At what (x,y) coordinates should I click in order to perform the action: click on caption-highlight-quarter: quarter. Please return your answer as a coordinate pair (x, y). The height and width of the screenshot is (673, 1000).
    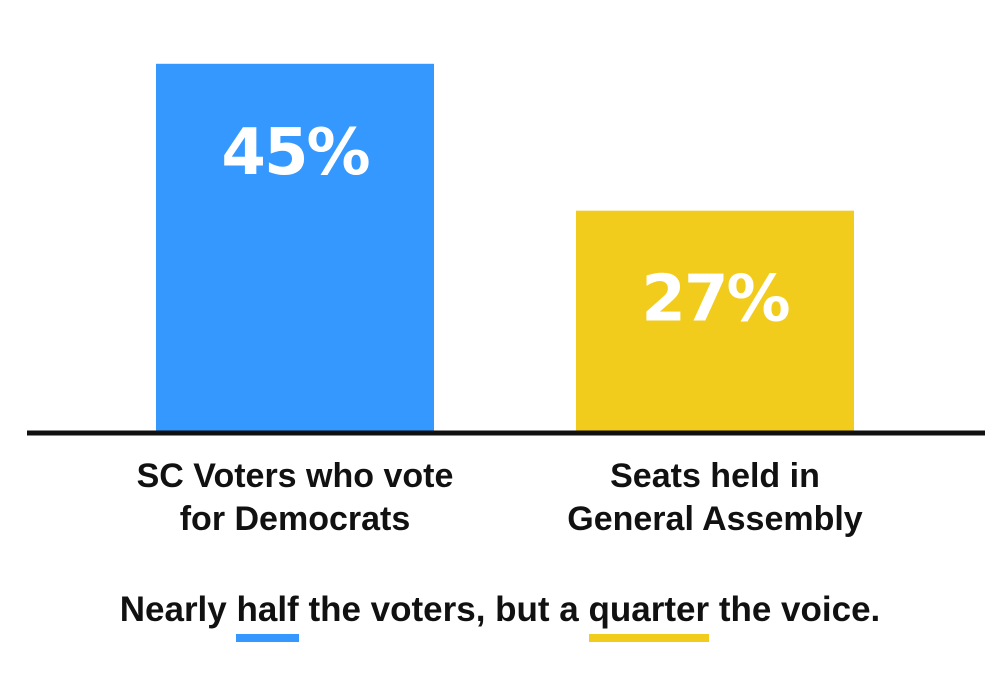
    Looking at the image, I should click on (649, 616).